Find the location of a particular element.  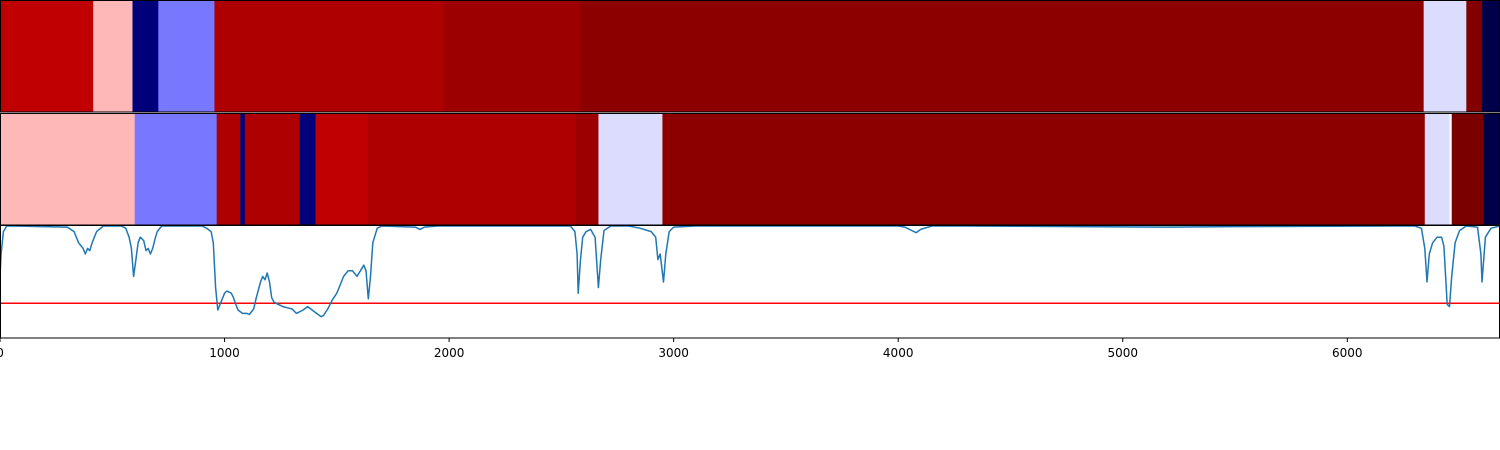

x-tick-label: 6000 is located at coordinates (1347, 353).